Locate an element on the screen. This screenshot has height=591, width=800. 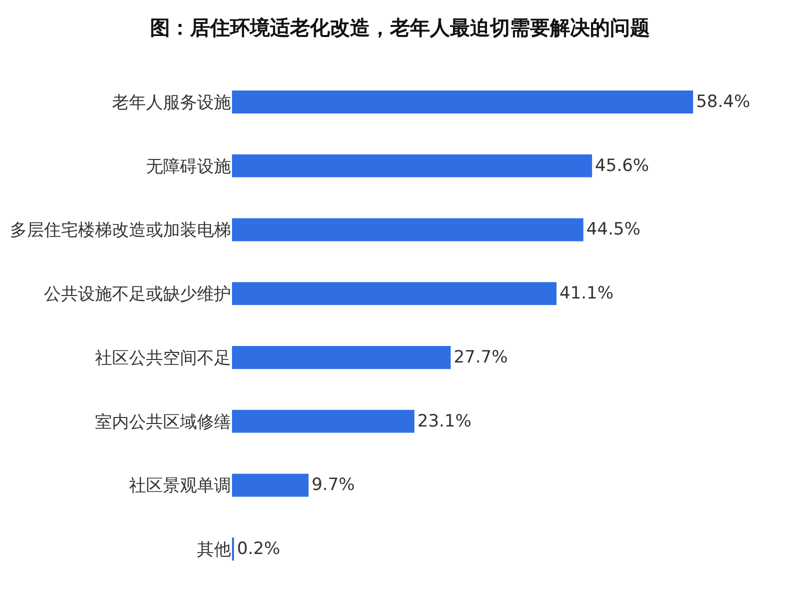
y-tick-label: 无障碍设施 is located at coordinates (188, 166).